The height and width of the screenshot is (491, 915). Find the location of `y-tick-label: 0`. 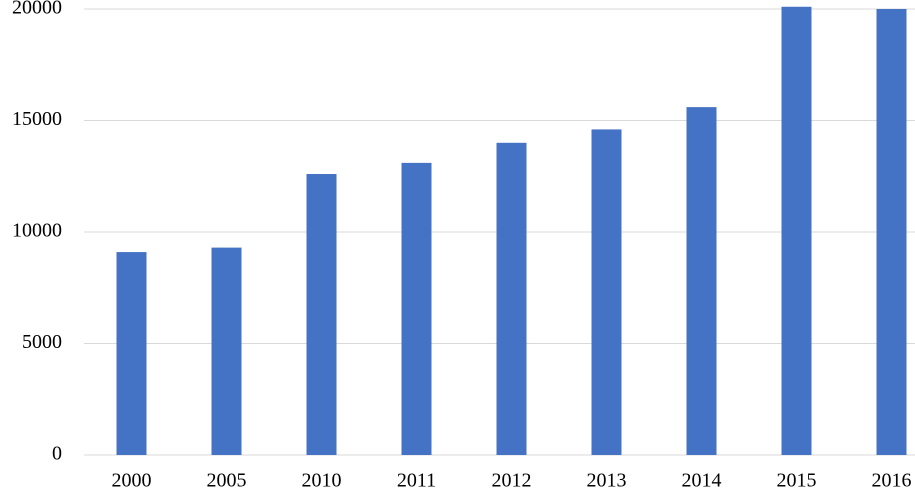

y-tick-label: 0 is located at coordinates (57, 454).